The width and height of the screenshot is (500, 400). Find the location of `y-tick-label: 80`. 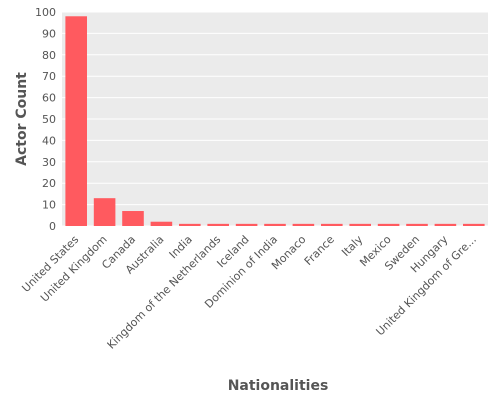

y-tick-label: 80 is located at coordinates (49, 55).